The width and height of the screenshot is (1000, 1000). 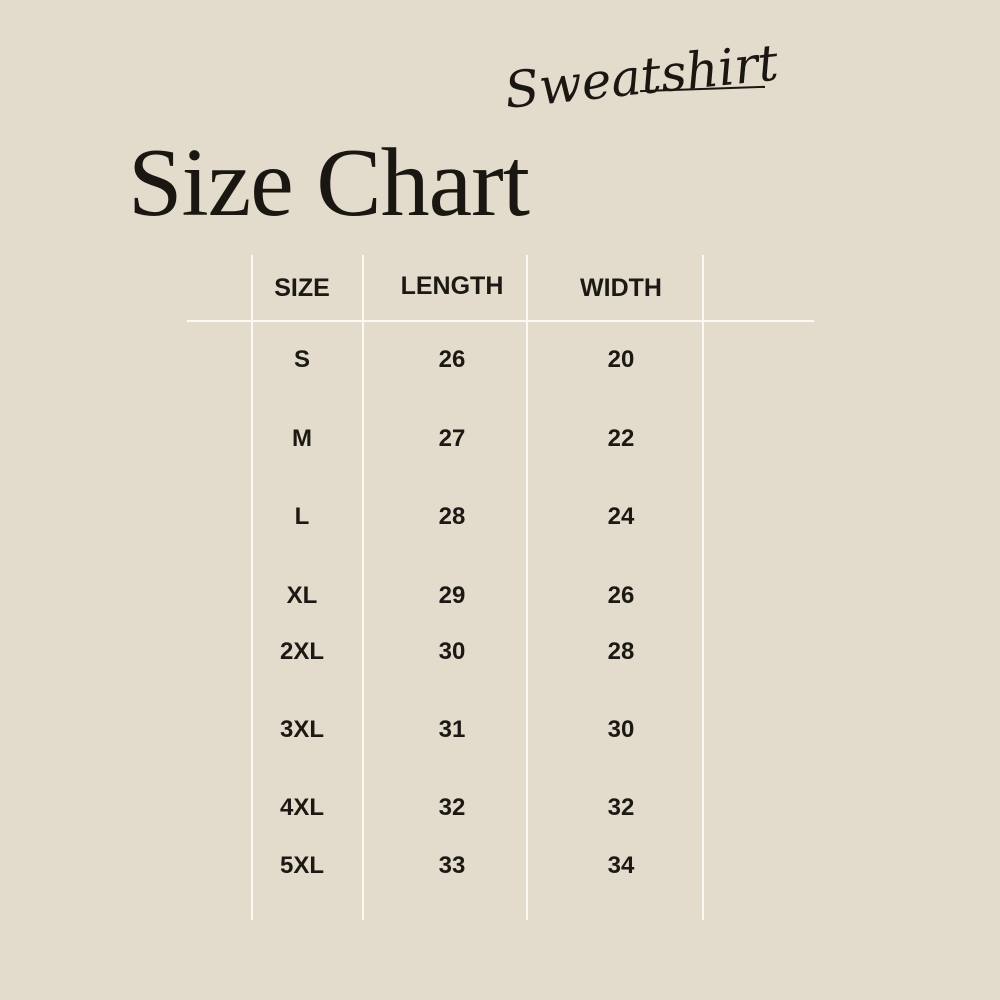 I want to click on cell-width: 20, so click(x=621, y=359).